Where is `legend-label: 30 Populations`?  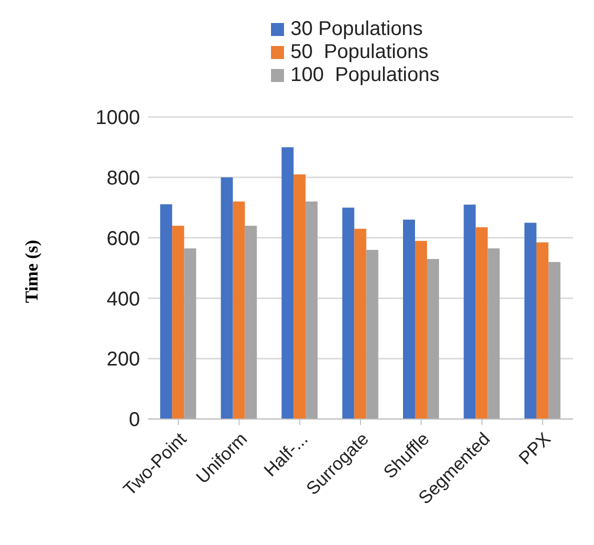 legend-label: 30 Populations is located at coordinates (356, 29).